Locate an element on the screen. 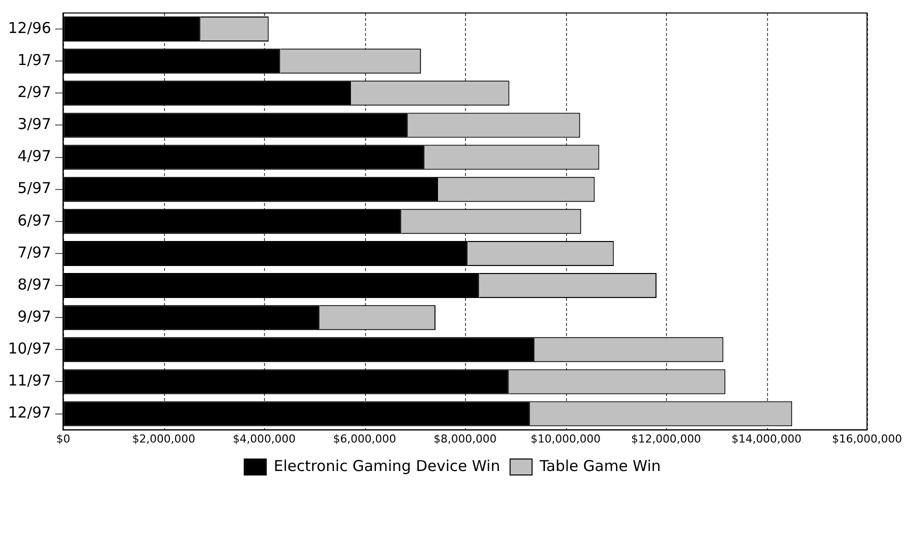  y-tick-label: 1/97 is located at coordinates (35, 59).